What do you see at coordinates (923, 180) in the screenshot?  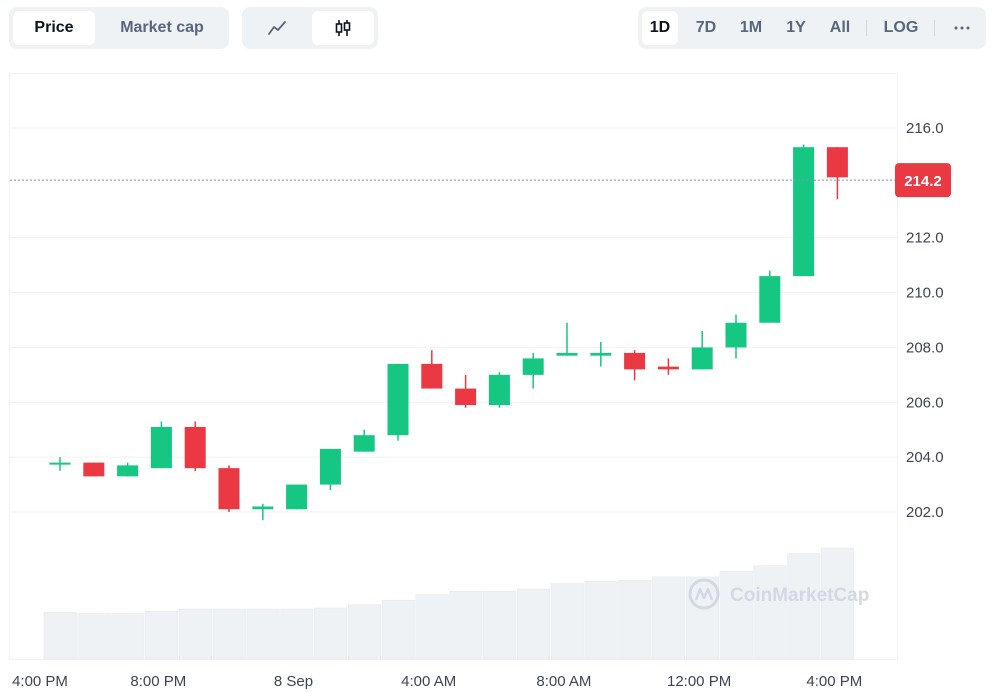 I see `current-price-badge` at bounding box center [923, 180].